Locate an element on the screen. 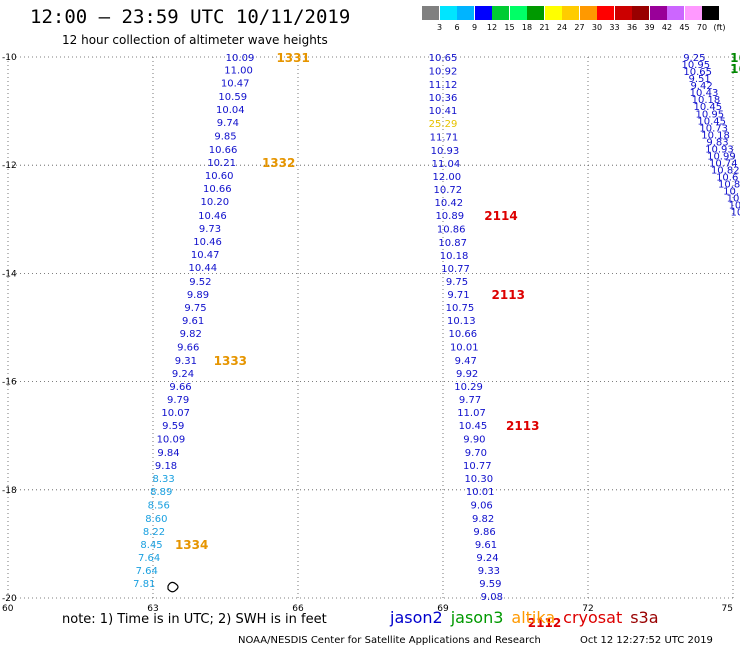  pass-number-label: 2114 is located at coordinates (500, 216).